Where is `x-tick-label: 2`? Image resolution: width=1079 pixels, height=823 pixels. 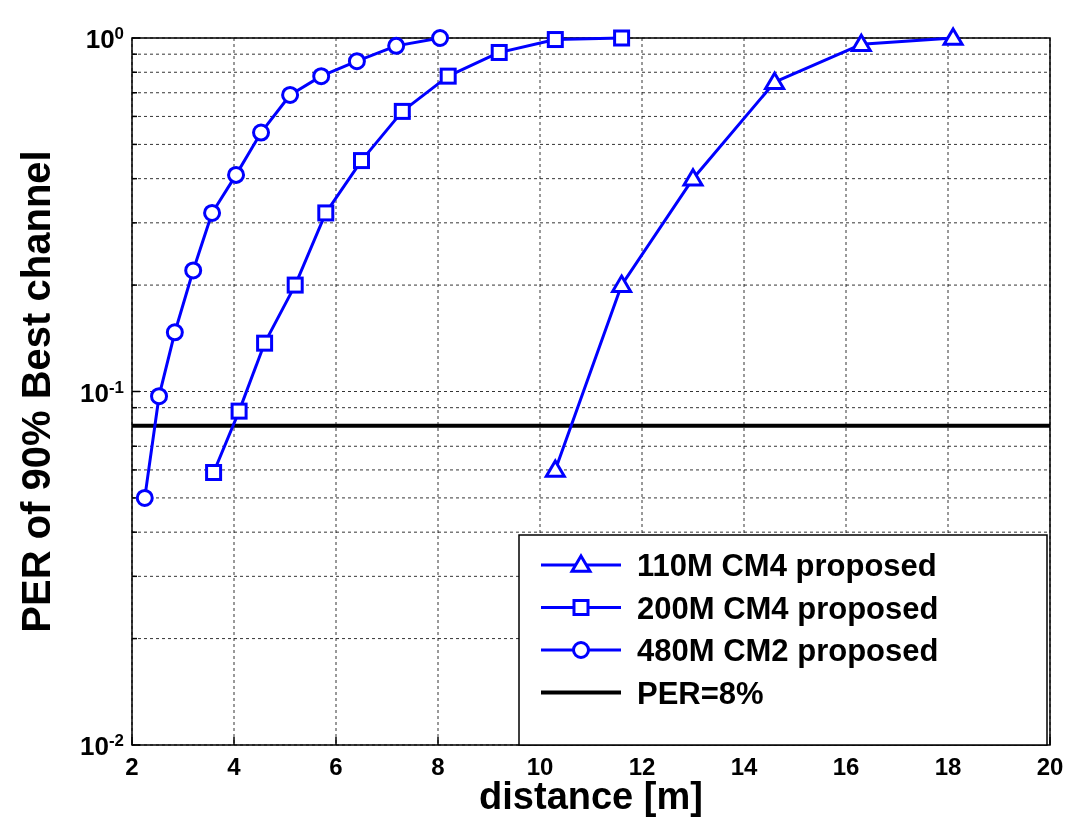
x-tick-label: 2 is located at coordinates (132, 766).